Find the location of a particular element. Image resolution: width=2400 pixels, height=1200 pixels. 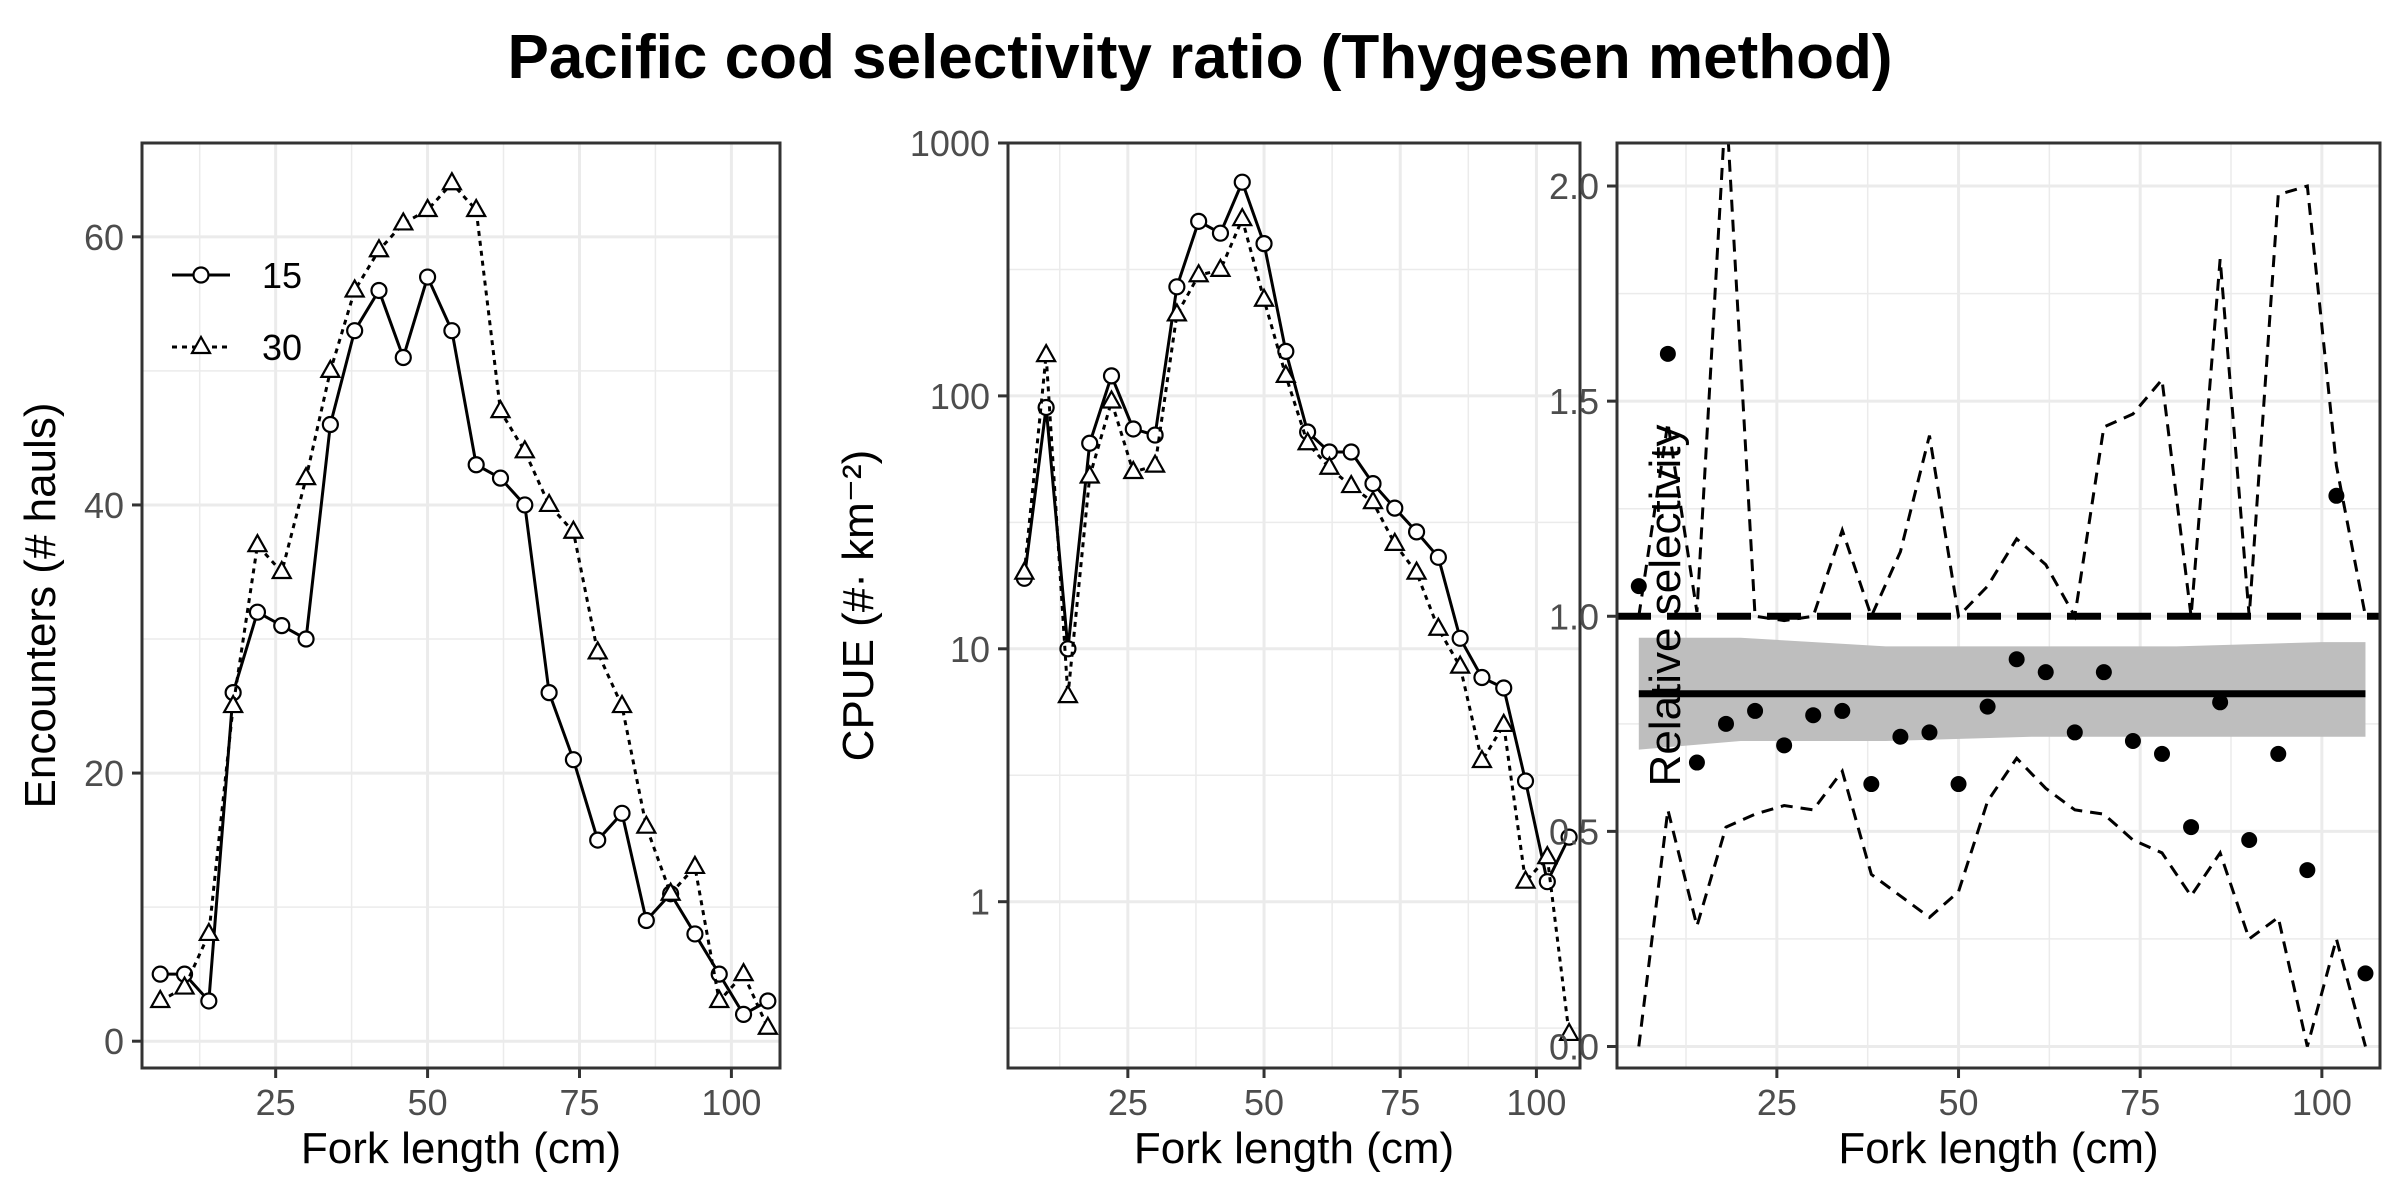

y-tick-label: 0.5 is located at coordinates (1574, 831).